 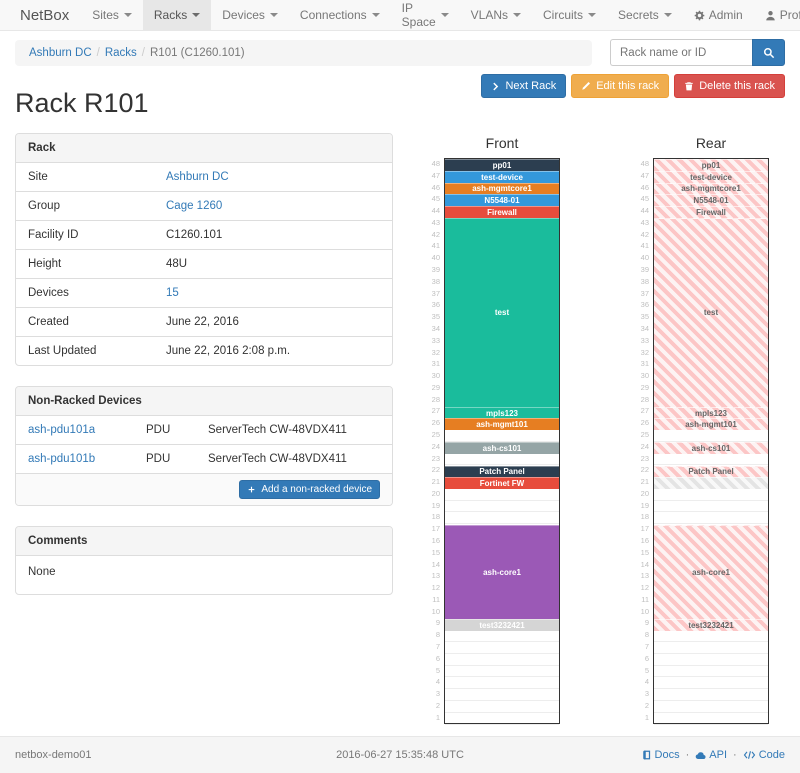 I want to click on unit-number: 31, so click(x=435, y=364).